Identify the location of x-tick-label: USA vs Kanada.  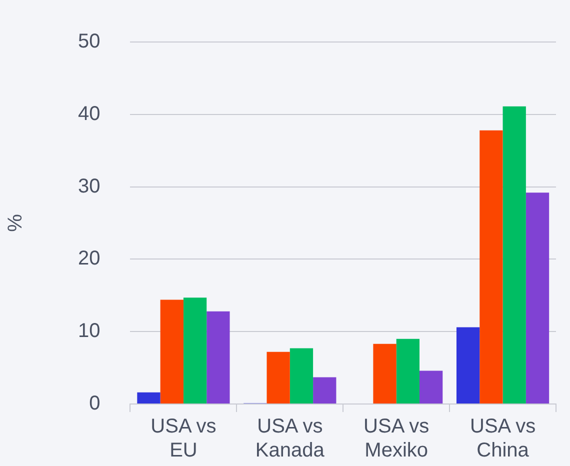
(290, 439).